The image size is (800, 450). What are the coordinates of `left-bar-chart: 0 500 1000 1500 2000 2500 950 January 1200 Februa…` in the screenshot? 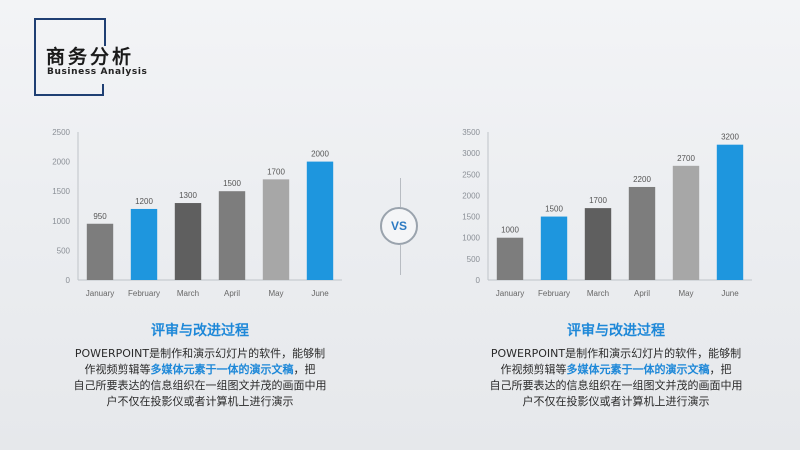 It's located at (197, 213).